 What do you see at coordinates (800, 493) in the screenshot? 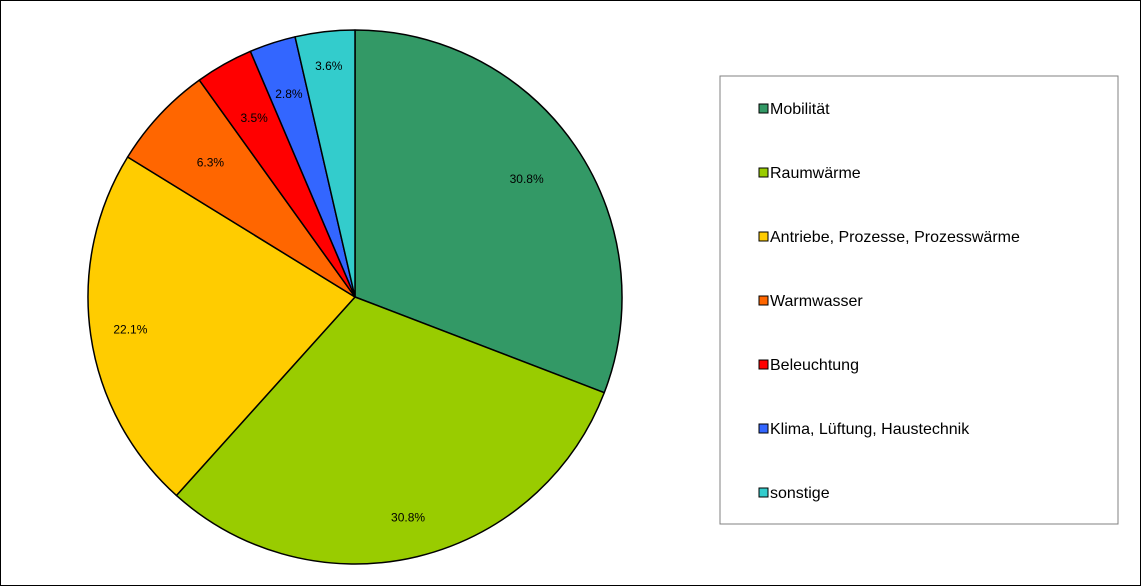
I see `legend-label-sonstige: sonstige` at bounding box center [800, 493].